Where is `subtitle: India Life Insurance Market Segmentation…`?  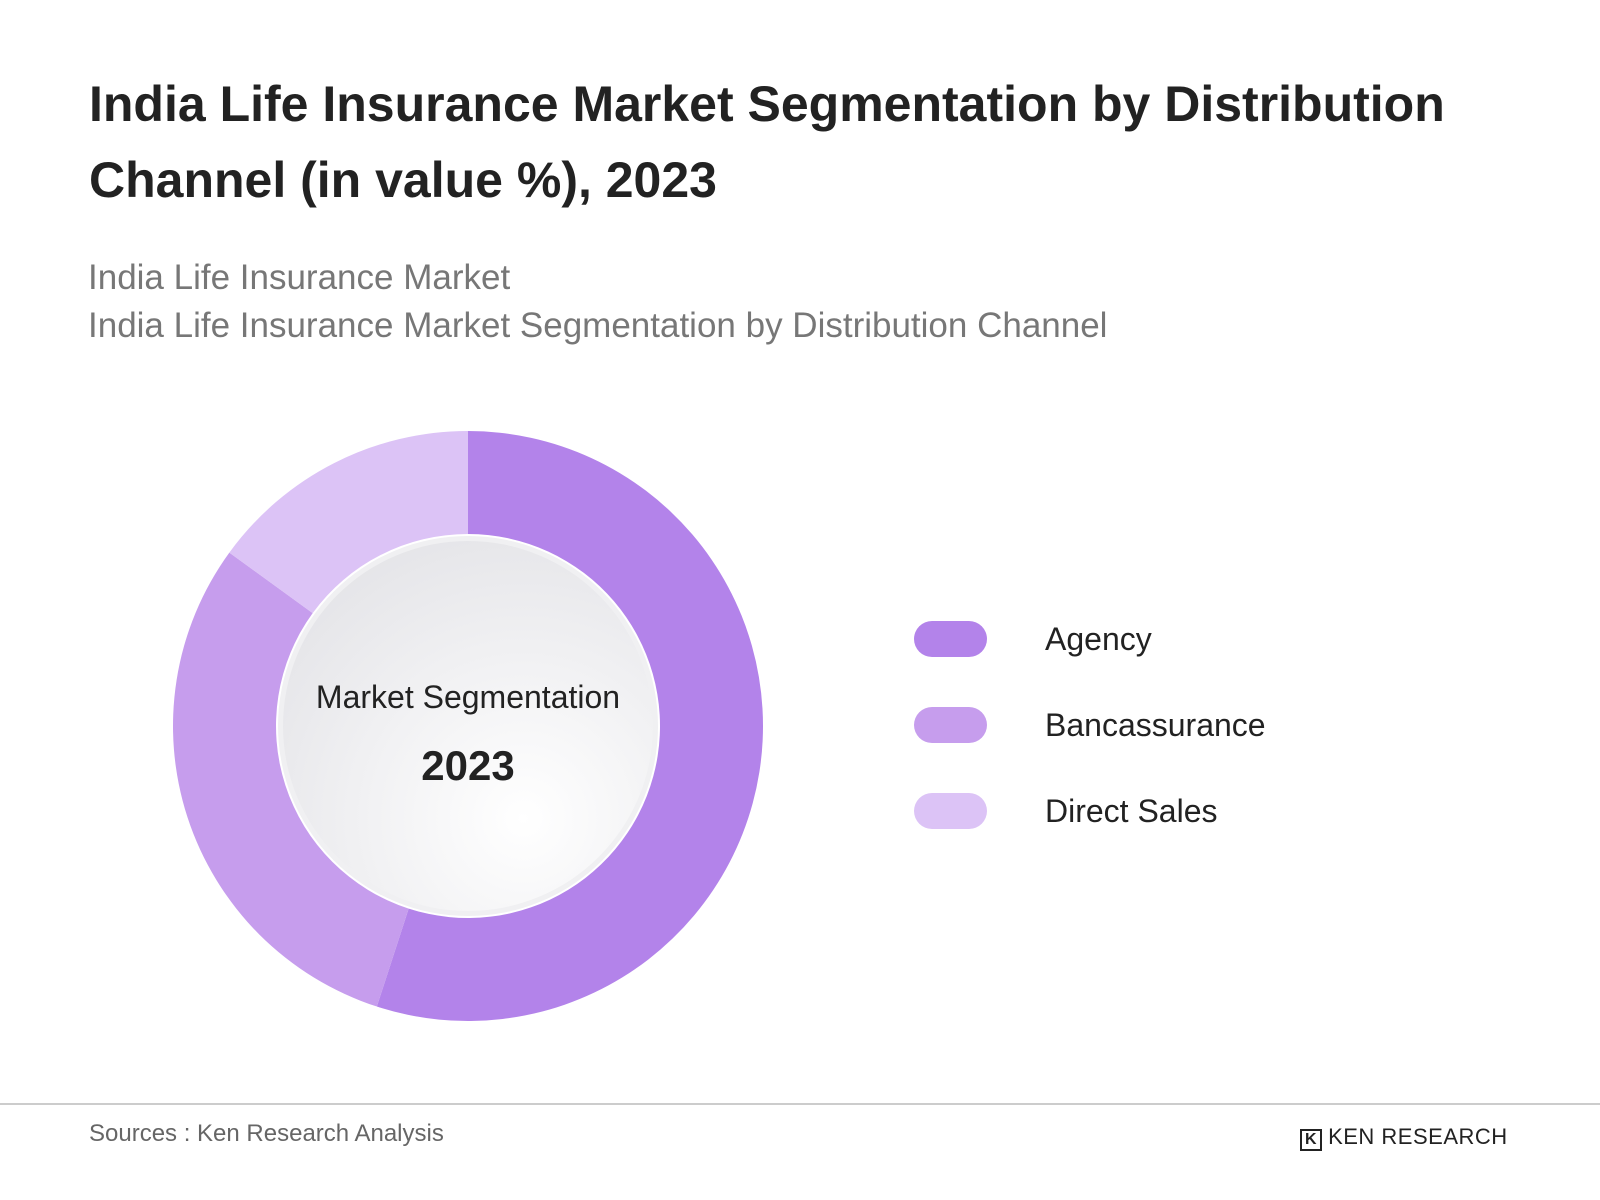
subtitle: India Life Insurance Market Segmentation… is located at coordinates (598, 325).